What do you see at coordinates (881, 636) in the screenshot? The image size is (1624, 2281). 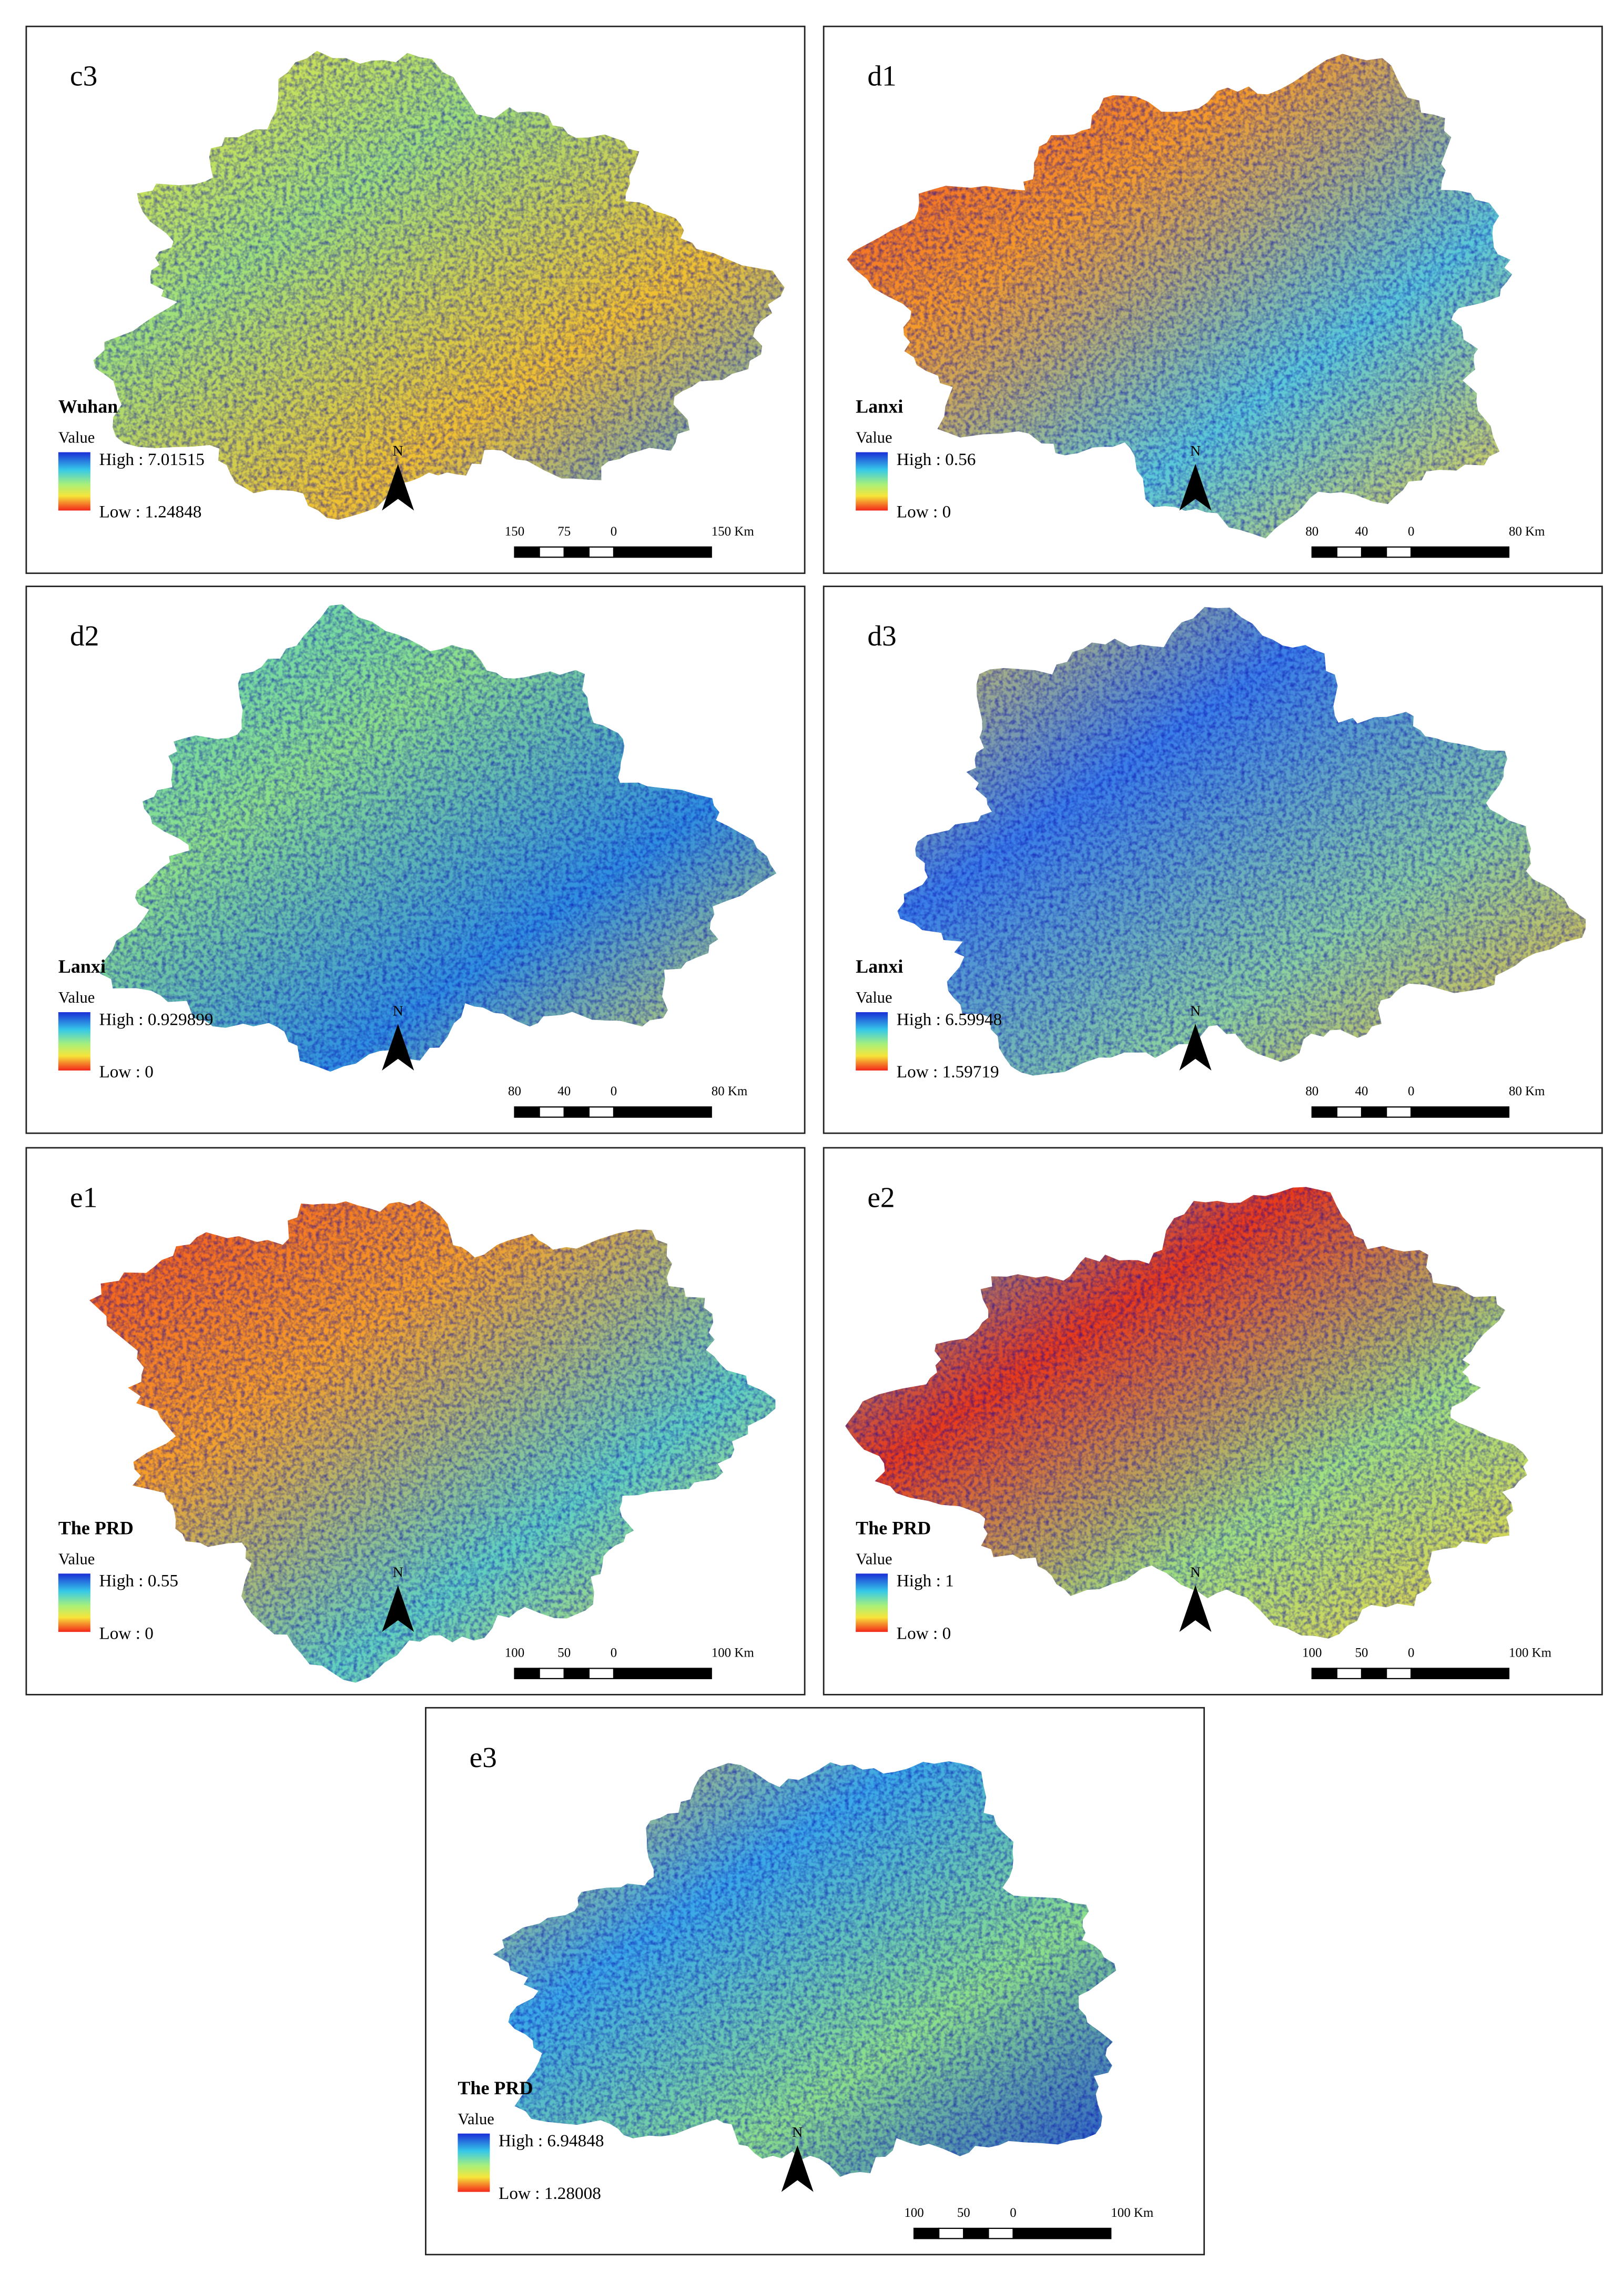 I see `panel-label: d3` at bounding box center [881, 636].